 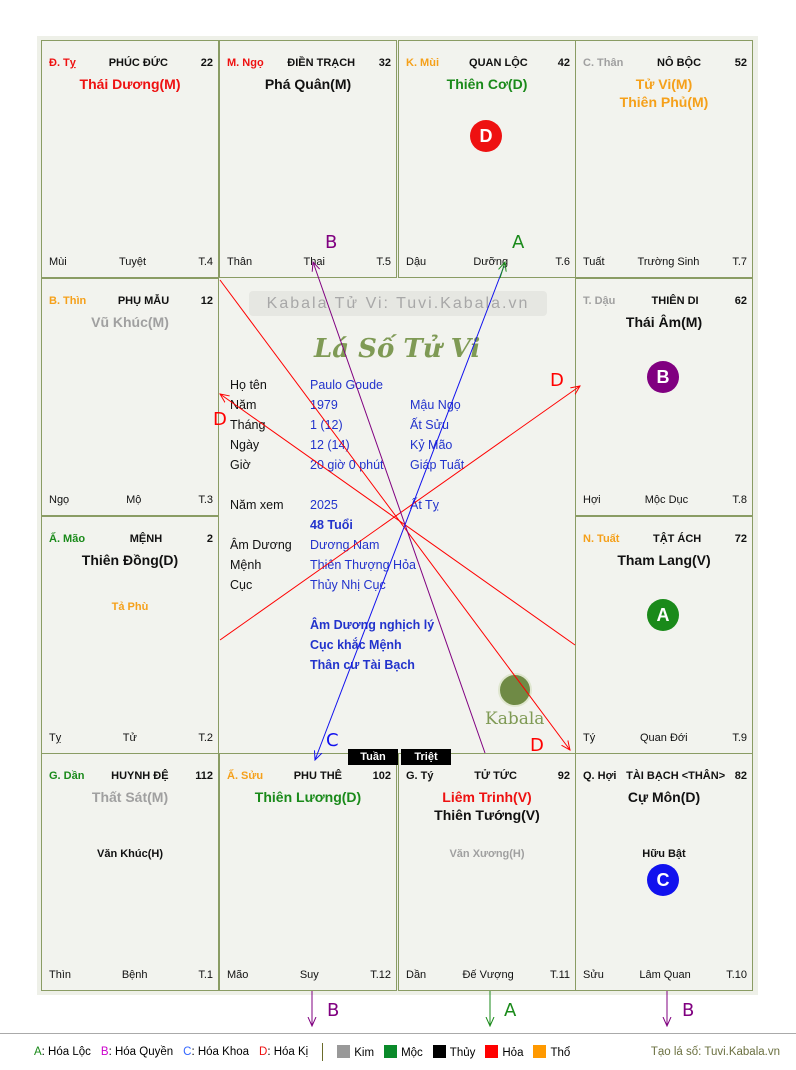 What do you see at coordinates (130, 397) in the screenshot?
I see `palace-cell: B. Thìn PHỤ MẪU 12 Vũ Khúc(M) Ngọ Mộ T.3` at bounding box center [130, 397].